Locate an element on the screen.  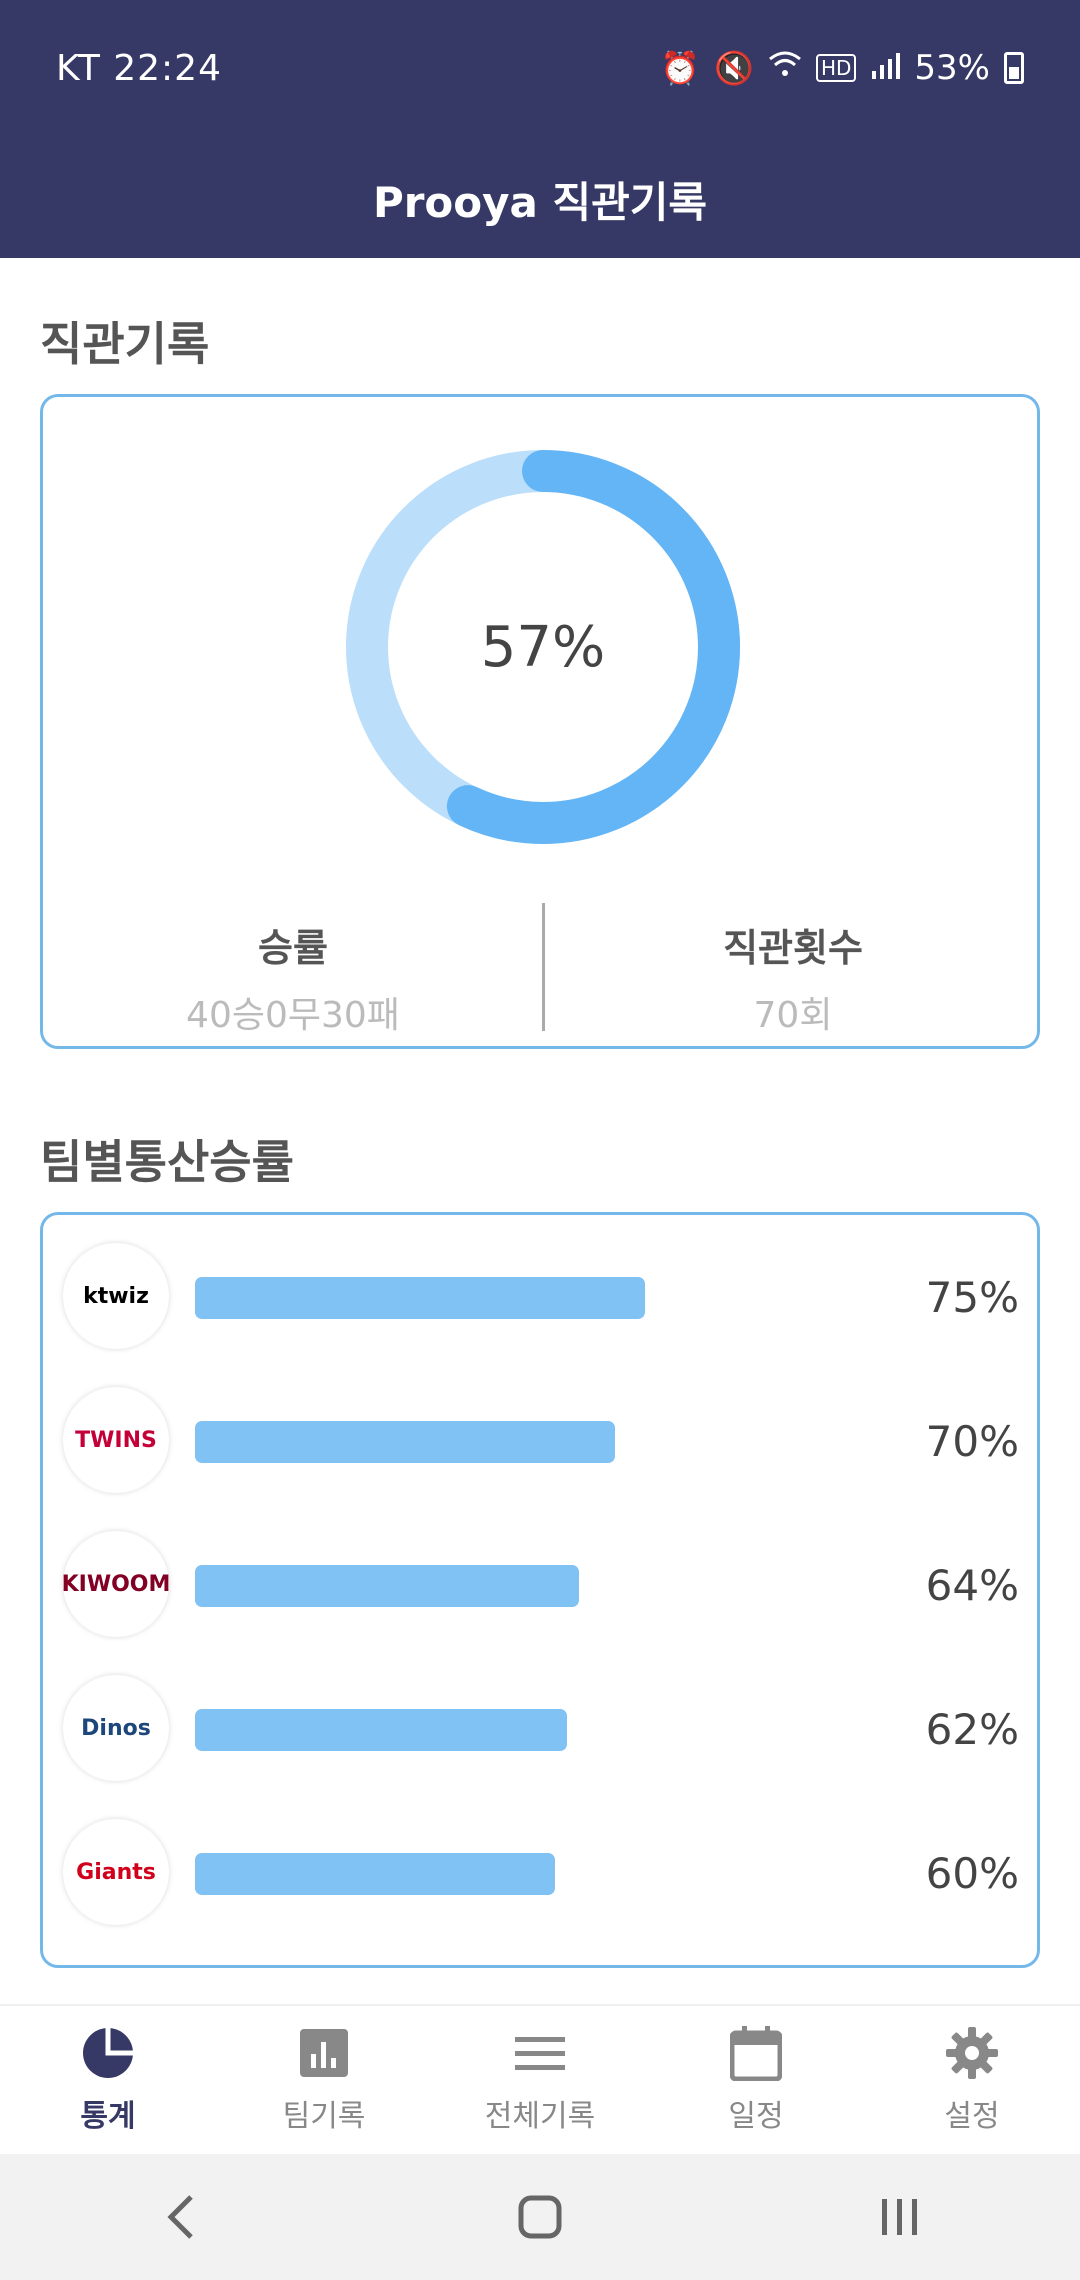
mute-icon: 🔇 is located at coordinates (734, 68).